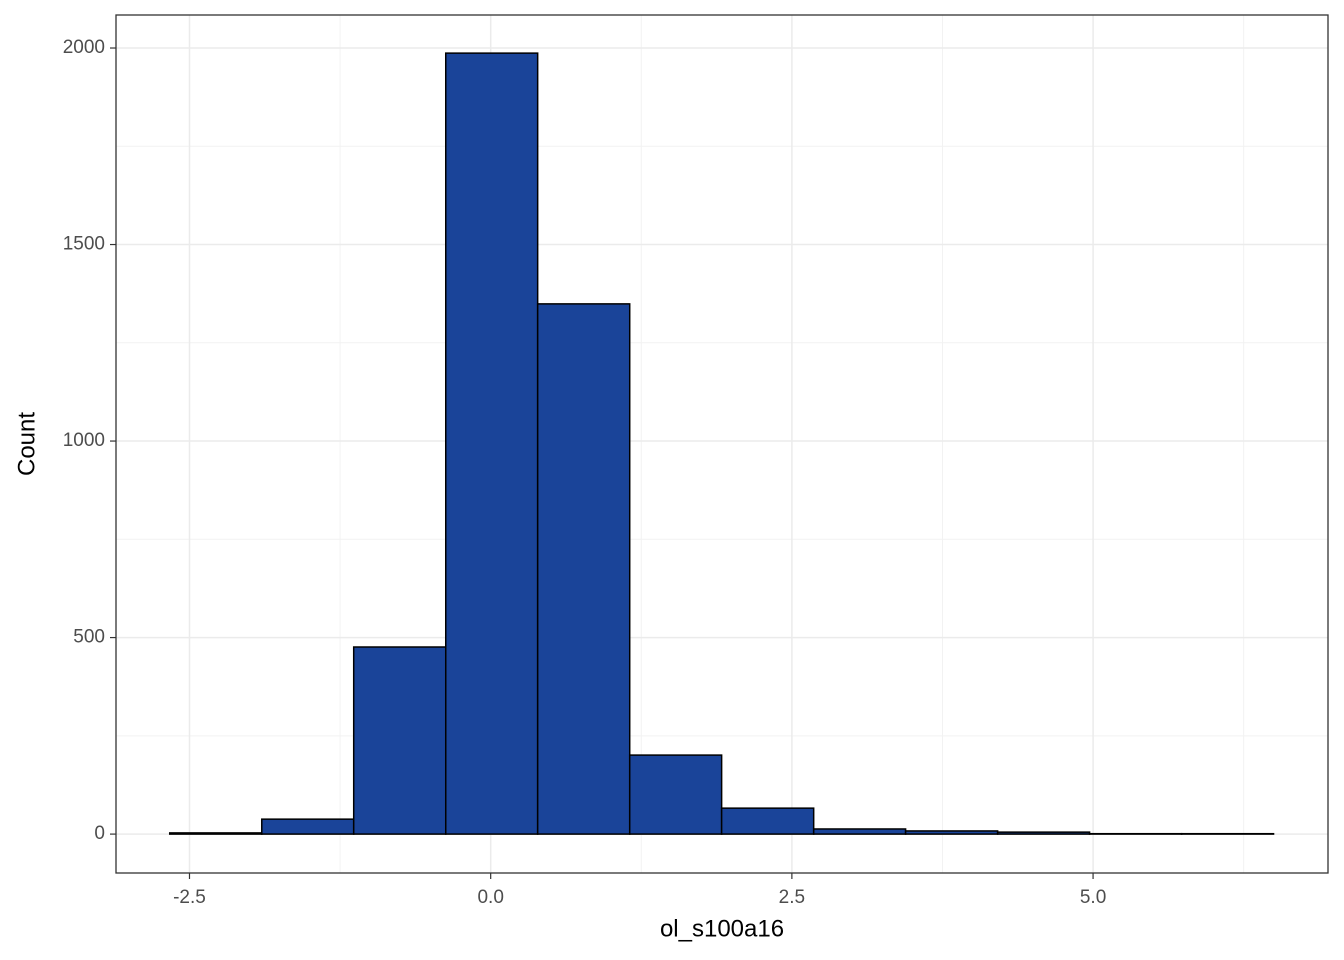 This screenshot has height=960, width=1344. Describe the element at coordinates (722, 928) in the screenshot. I see `x-axis-title: ol_s100a16` at that location.